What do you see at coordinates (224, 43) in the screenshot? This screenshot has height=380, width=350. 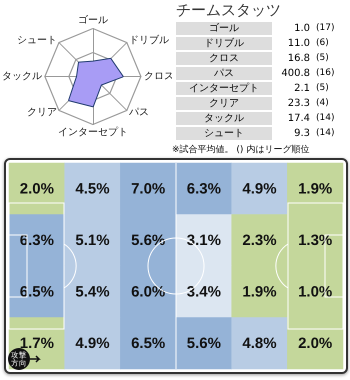 I see `category-label: ドリブル` at bounding box center [224, 43].